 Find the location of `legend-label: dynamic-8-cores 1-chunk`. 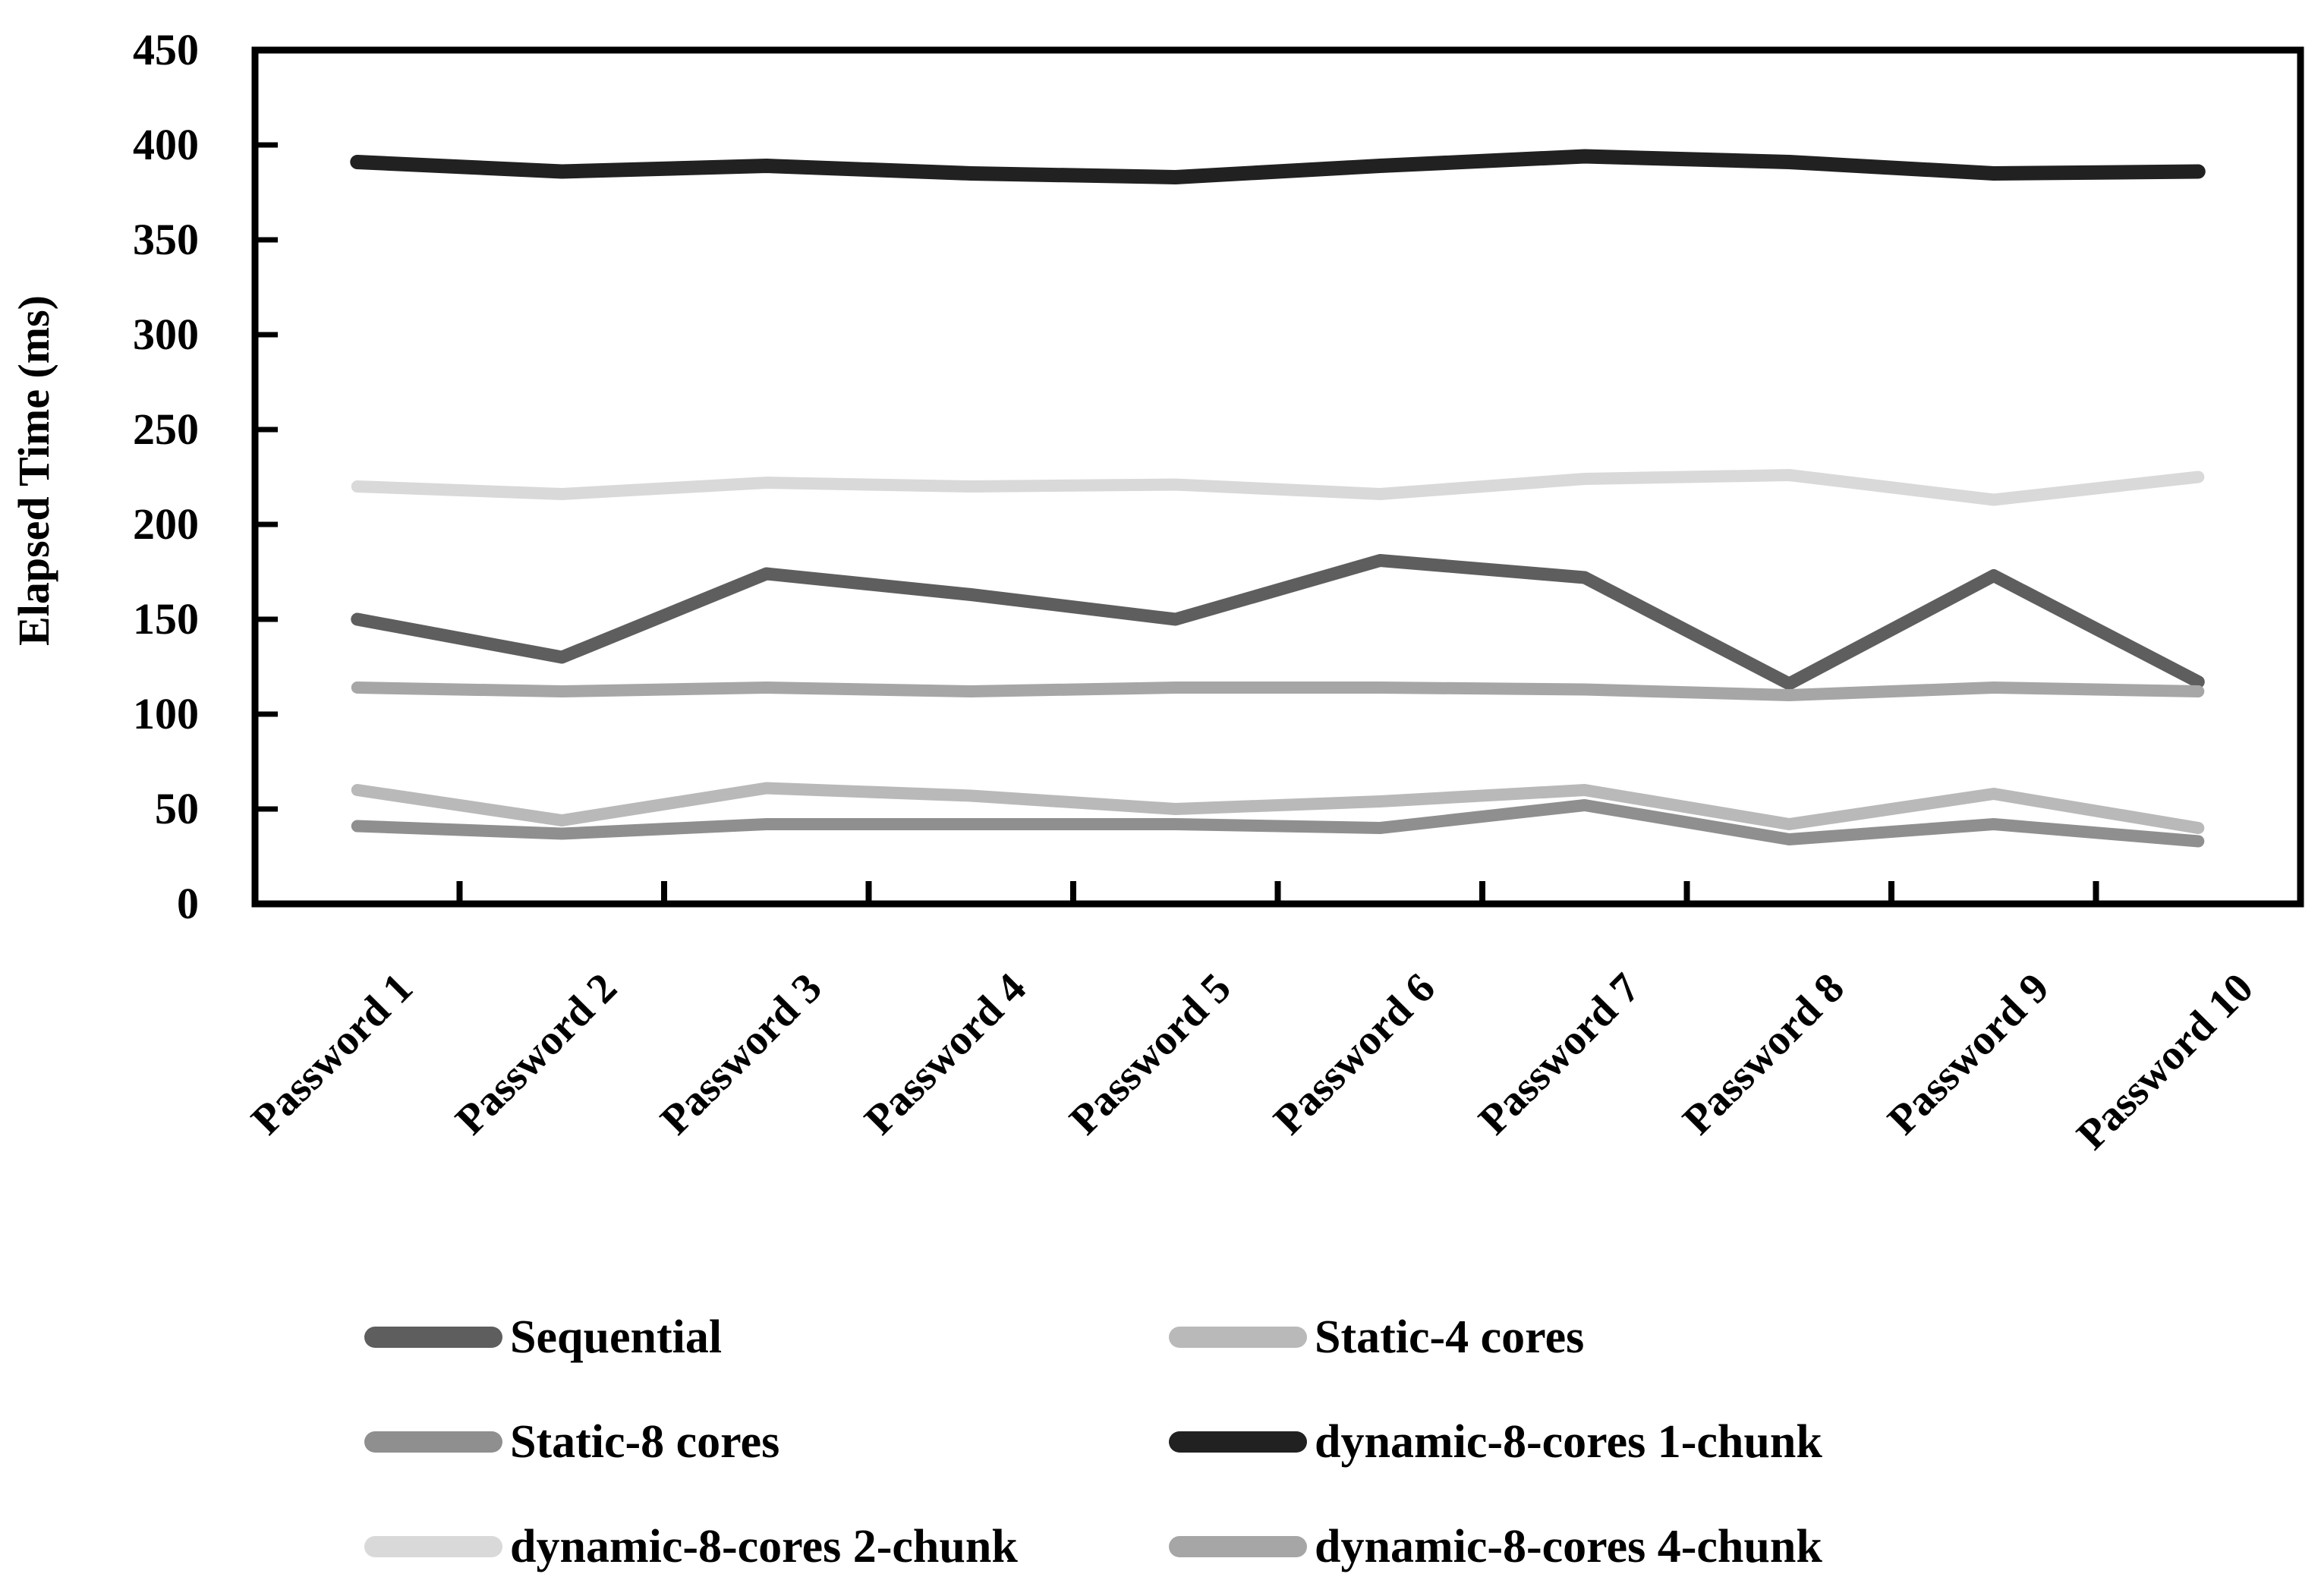

legend-label: dynamic-8-cores 1-chunk is located at coordinates (1568, 1441).